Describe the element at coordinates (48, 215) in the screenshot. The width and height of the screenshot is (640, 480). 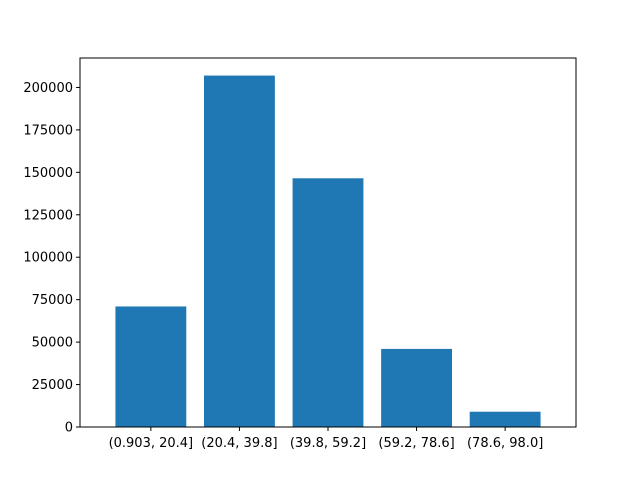
I see `y-tick-label: 125000` at that location.